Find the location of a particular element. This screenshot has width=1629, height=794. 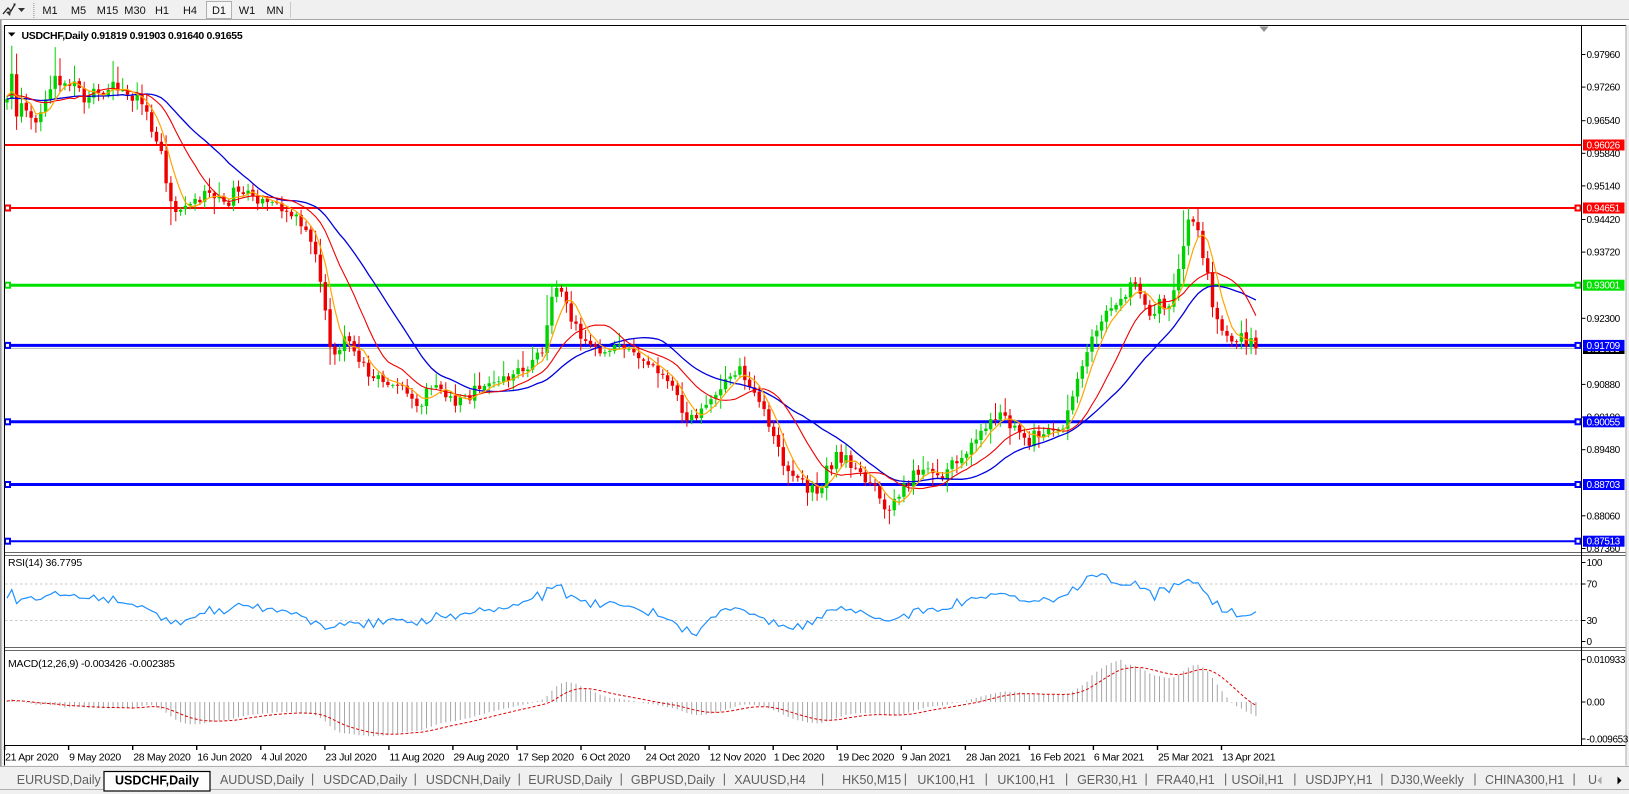

svg-text: M1 is located at coordinates (49, 11).